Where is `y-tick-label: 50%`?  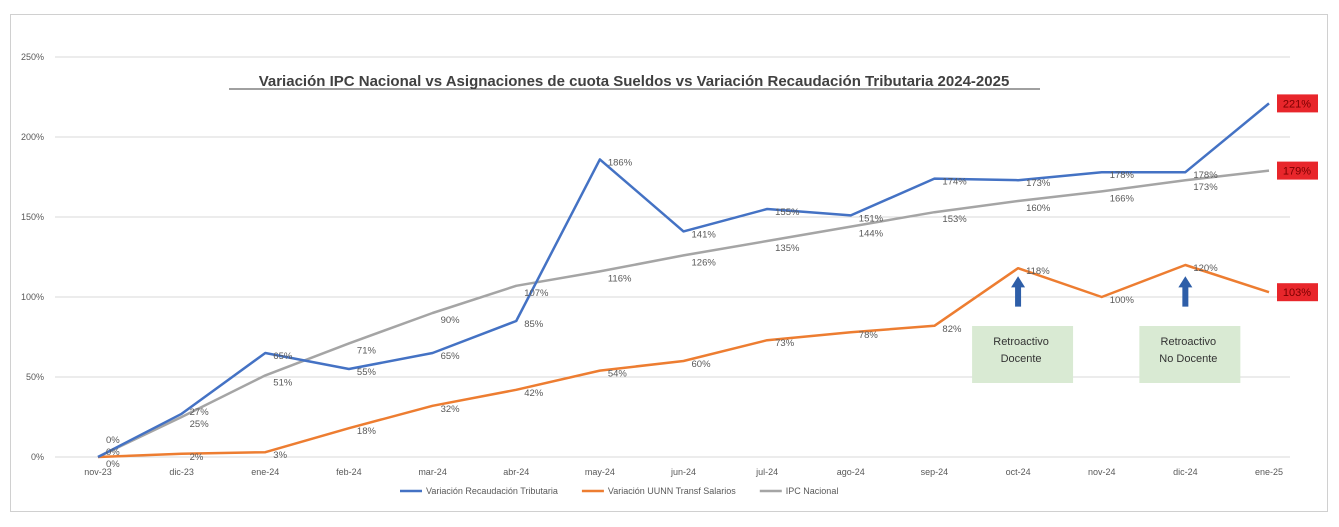 y-tick-label: 50% is located at coordinates (35, 377).